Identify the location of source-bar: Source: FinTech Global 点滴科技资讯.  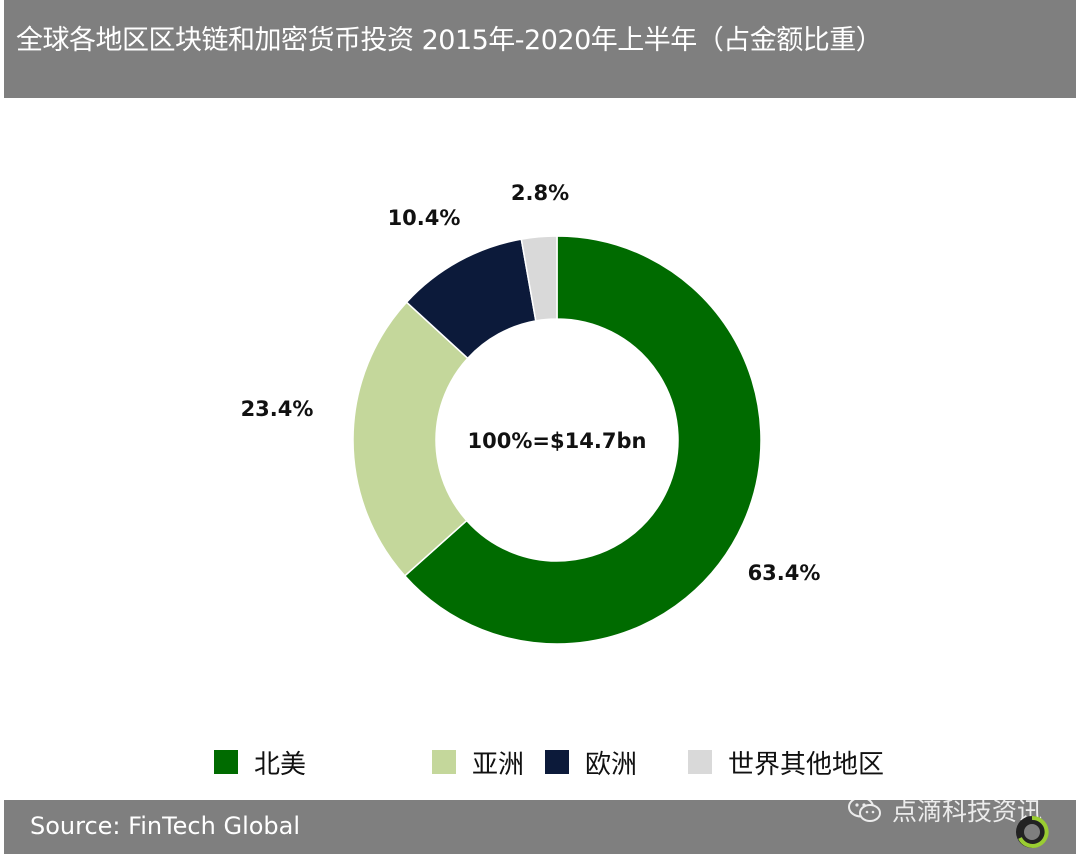
(540, 825).